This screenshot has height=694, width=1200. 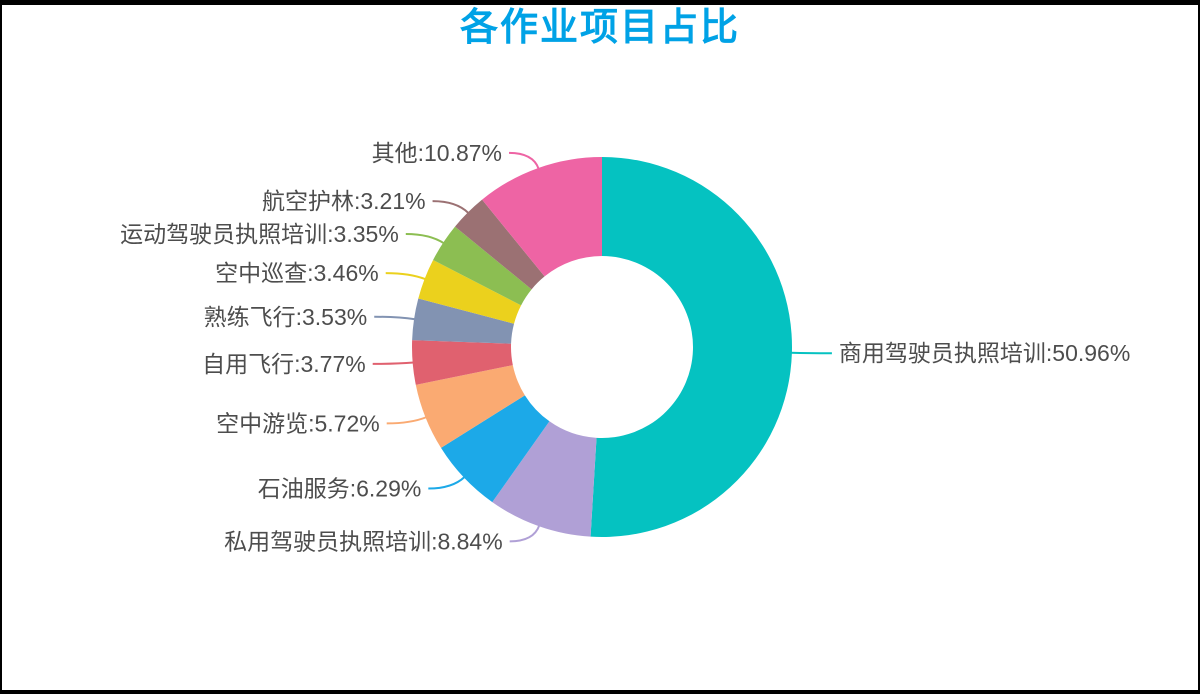 I want to click on slice-label-6: 空中巡查:3.46%, so click(x=297, y=273).